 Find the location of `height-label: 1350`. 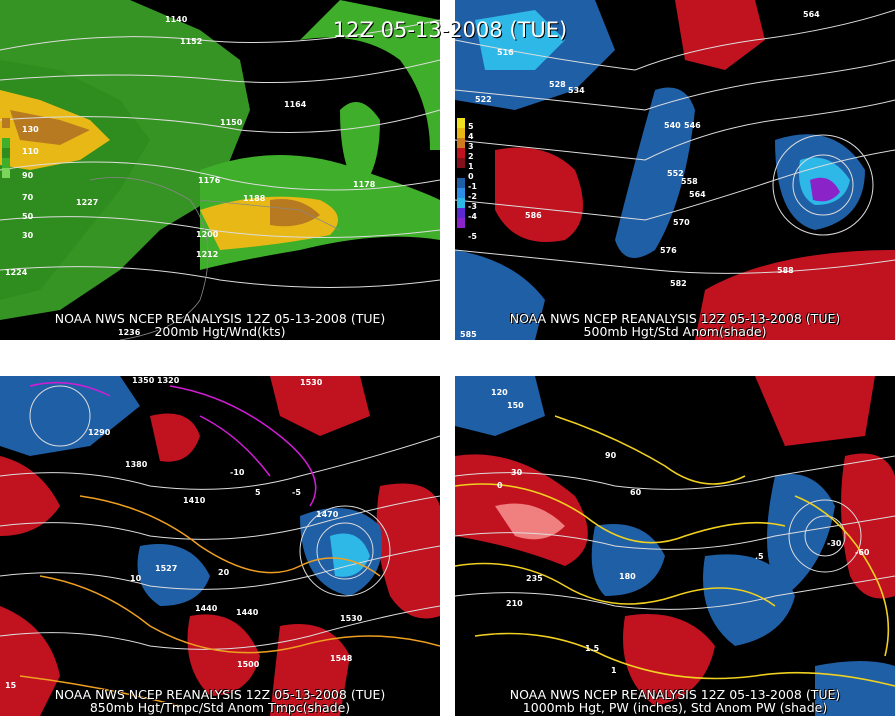

height-label: 1350 is located at coordinates (143, 380).